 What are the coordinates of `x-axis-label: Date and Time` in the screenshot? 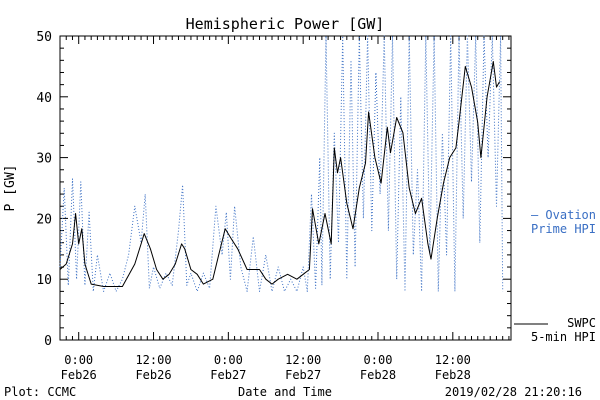 It's located at (285, 392).